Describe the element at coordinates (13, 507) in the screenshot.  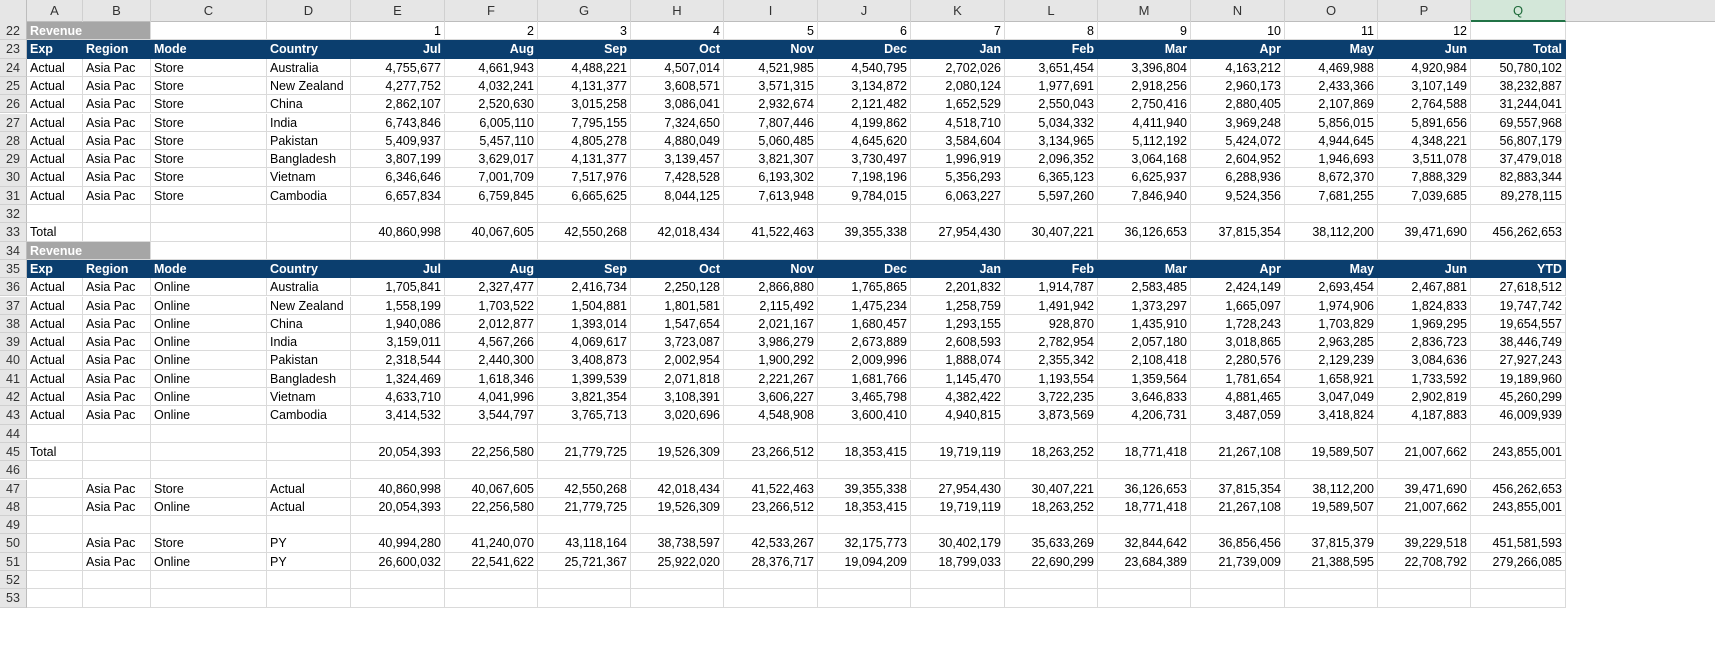
I see `row-header-48: 48` at that location.